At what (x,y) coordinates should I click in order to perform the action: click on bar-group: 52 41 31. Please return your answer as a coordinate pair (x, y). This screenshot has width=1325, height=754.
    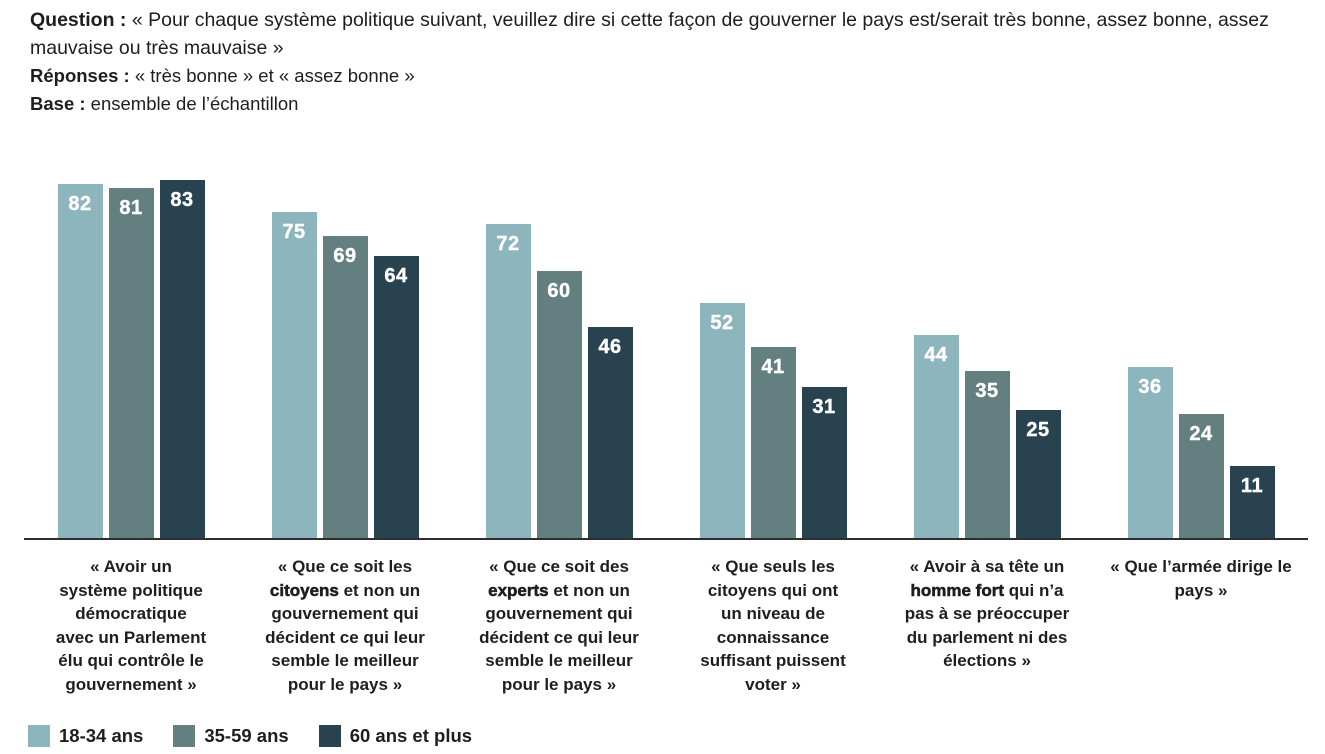
    Looking at the image, I should click on (773, 420).